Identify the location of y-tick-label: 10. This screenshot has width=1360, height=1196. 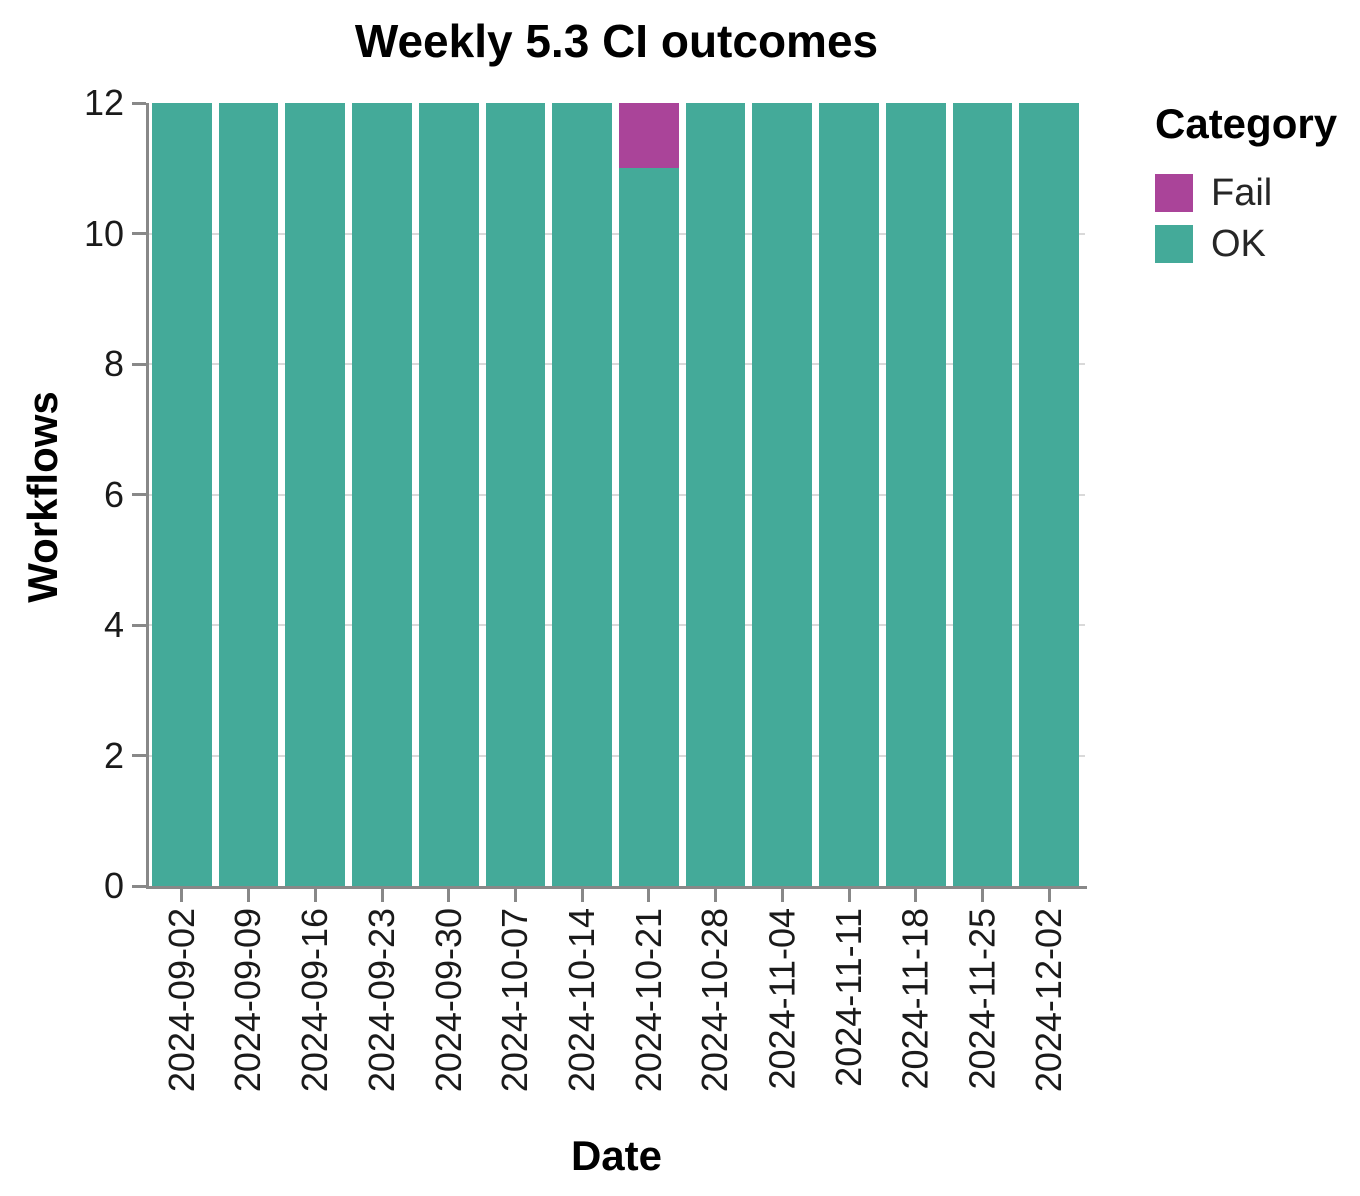
(103, 233).